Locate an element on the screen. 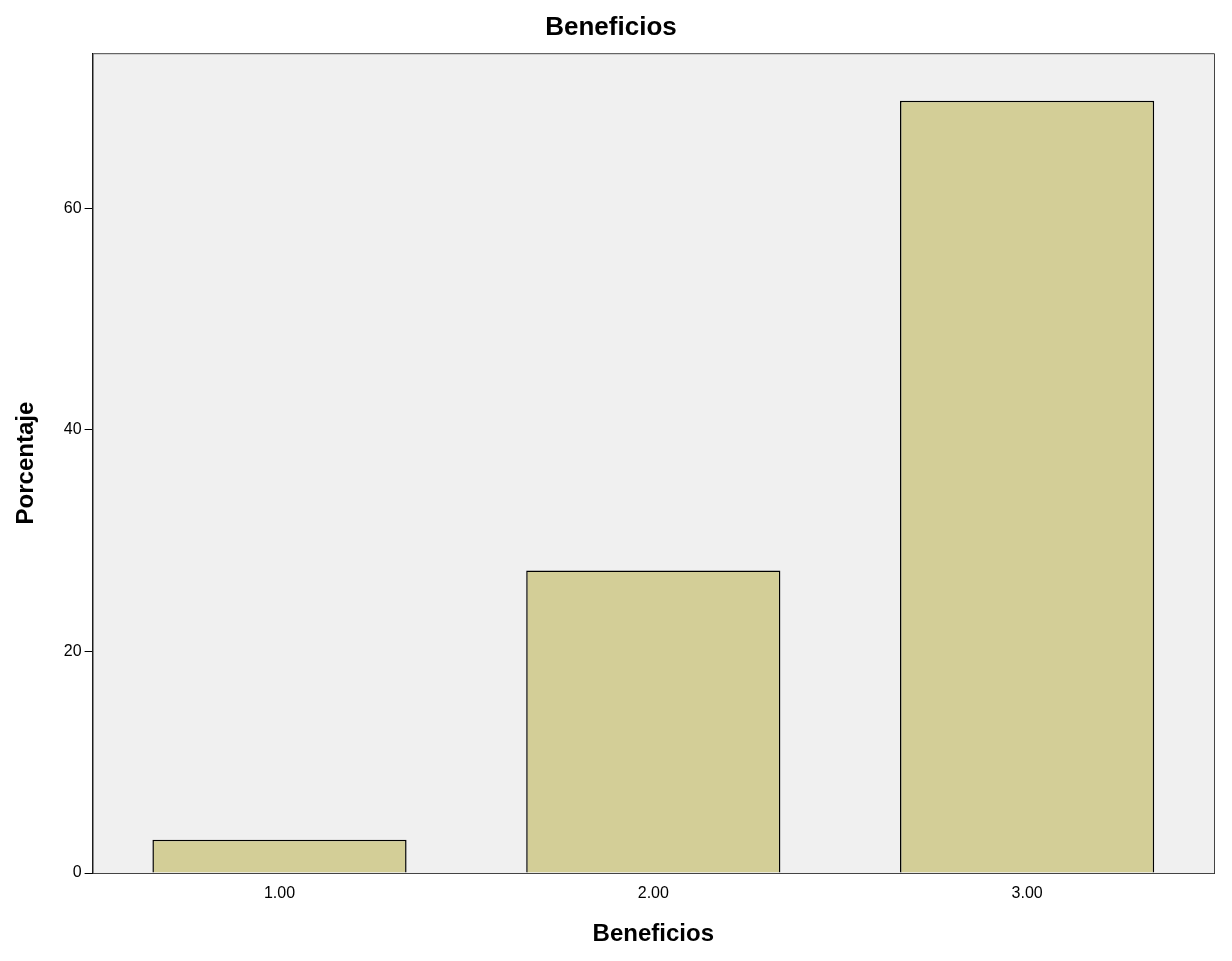  y-tick-label: 60 is located at coordinates (72, 207).